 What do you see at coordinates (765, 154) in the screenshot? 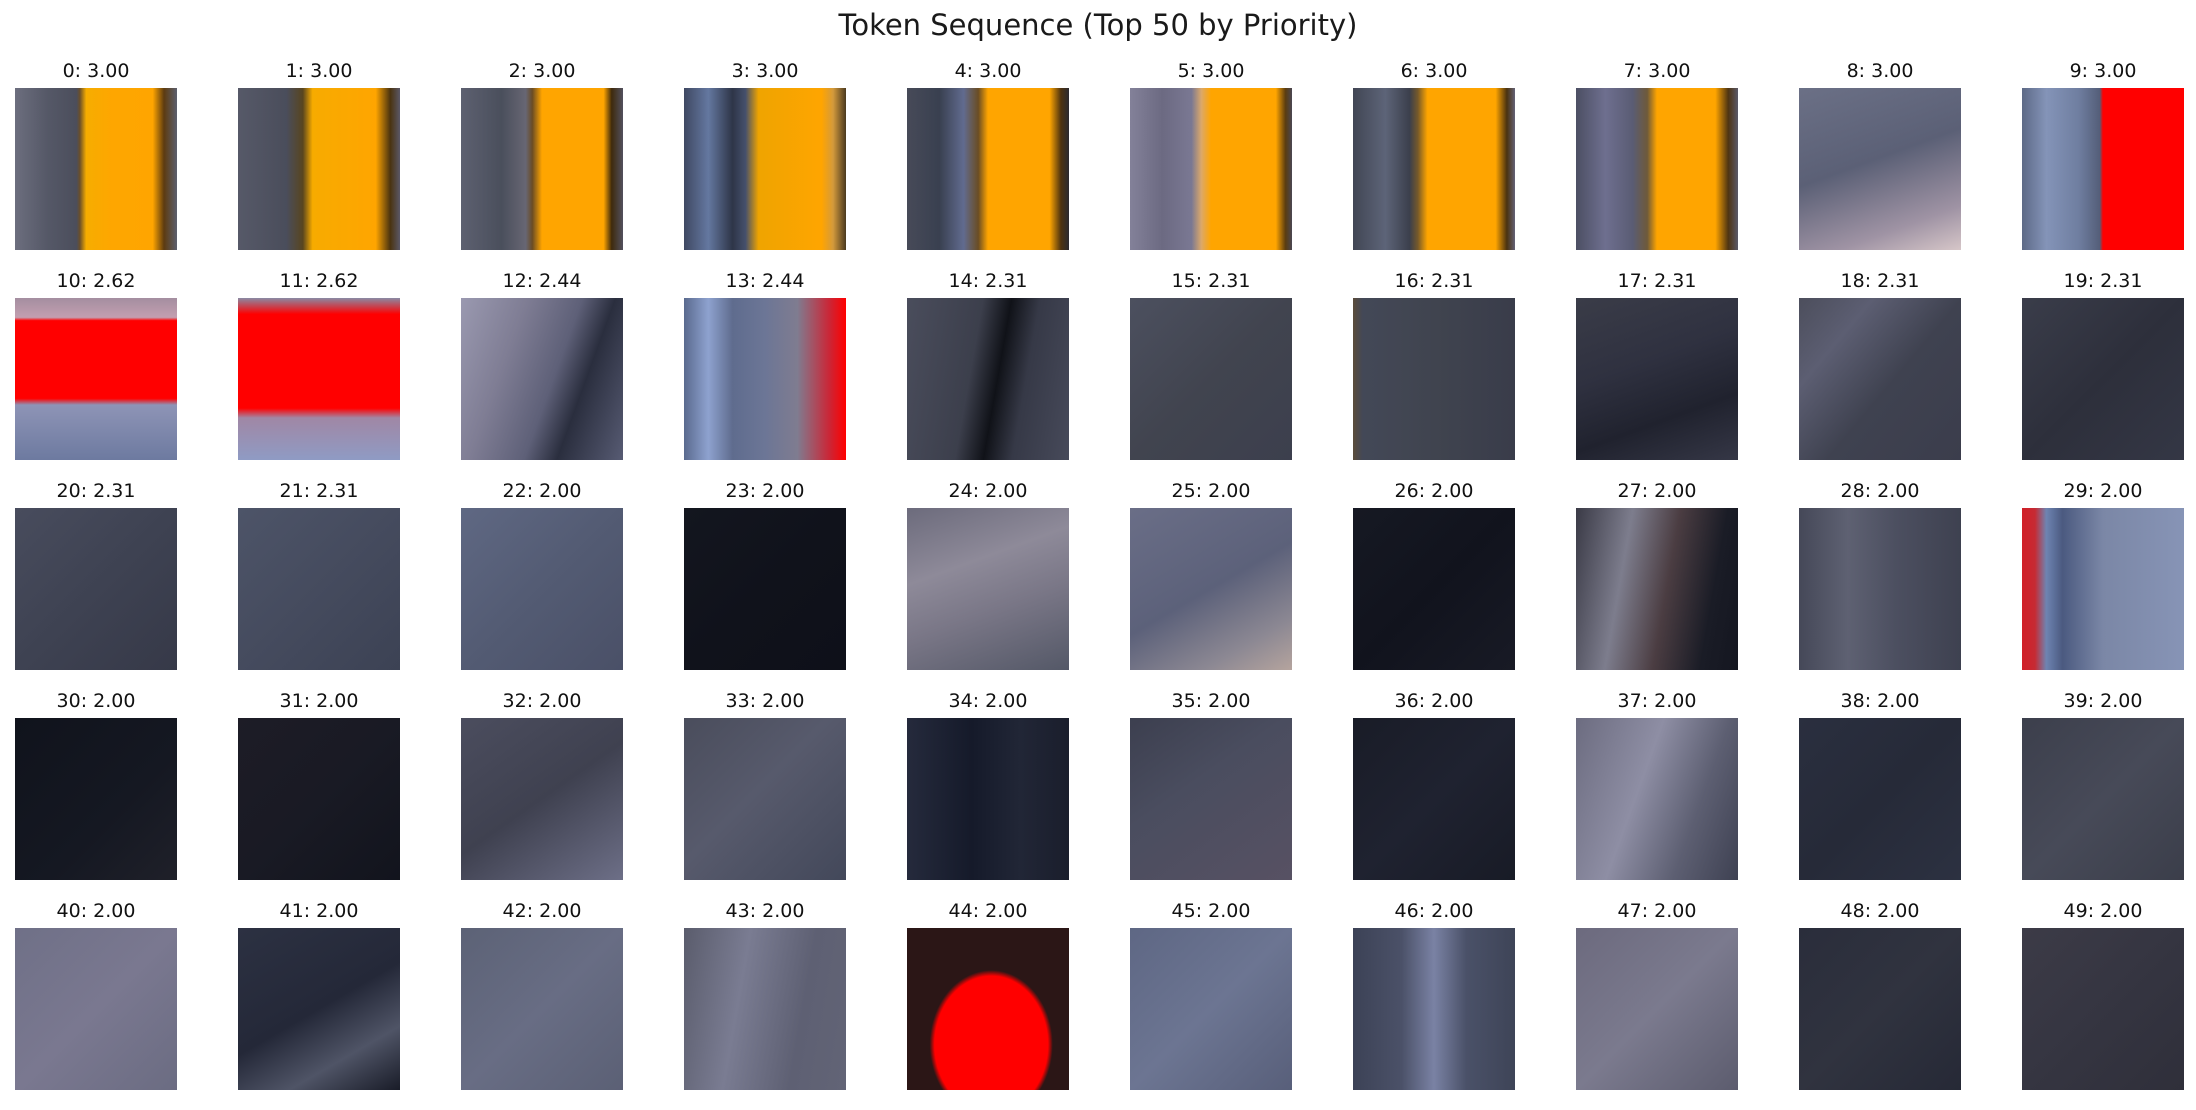
I see `token-tile: 3: 3.00` at bounding box center [765, 154].